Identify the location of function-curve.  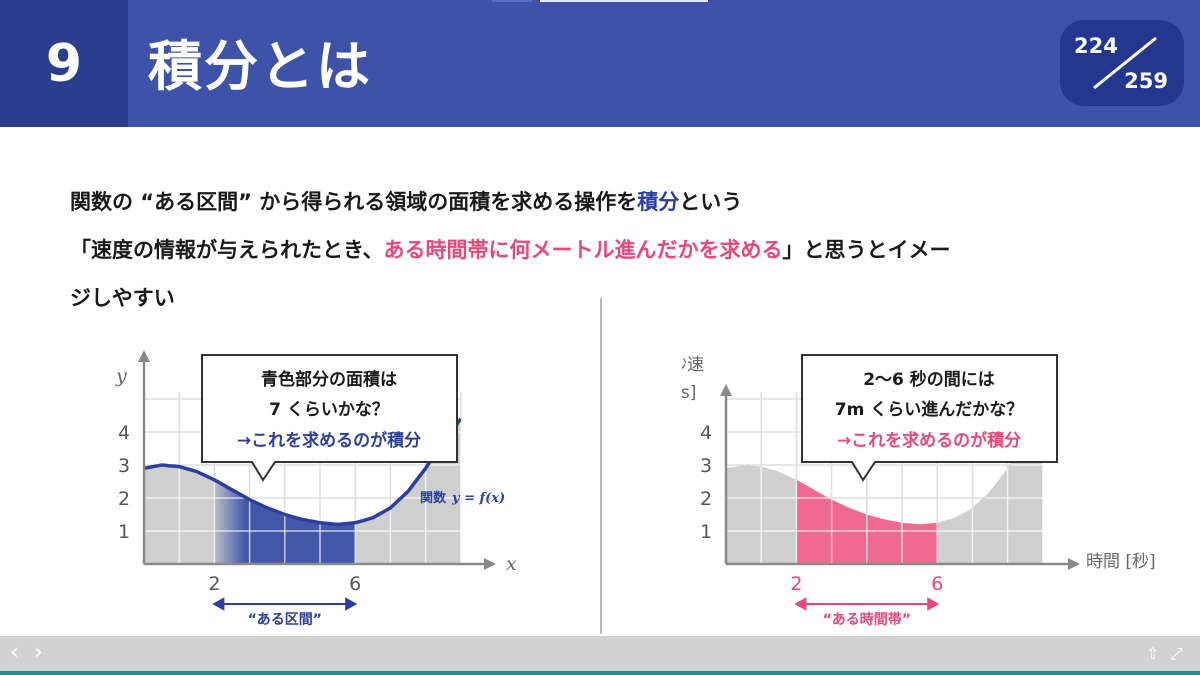
(302, 472).